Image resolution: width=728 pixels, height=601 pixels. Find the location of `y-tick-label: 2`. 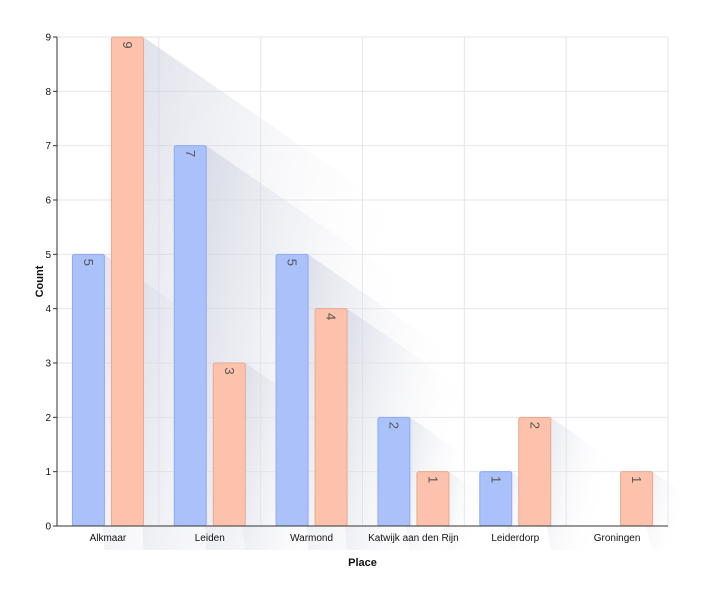

y-tick-label: 2 is located at coordinates (48, 418).